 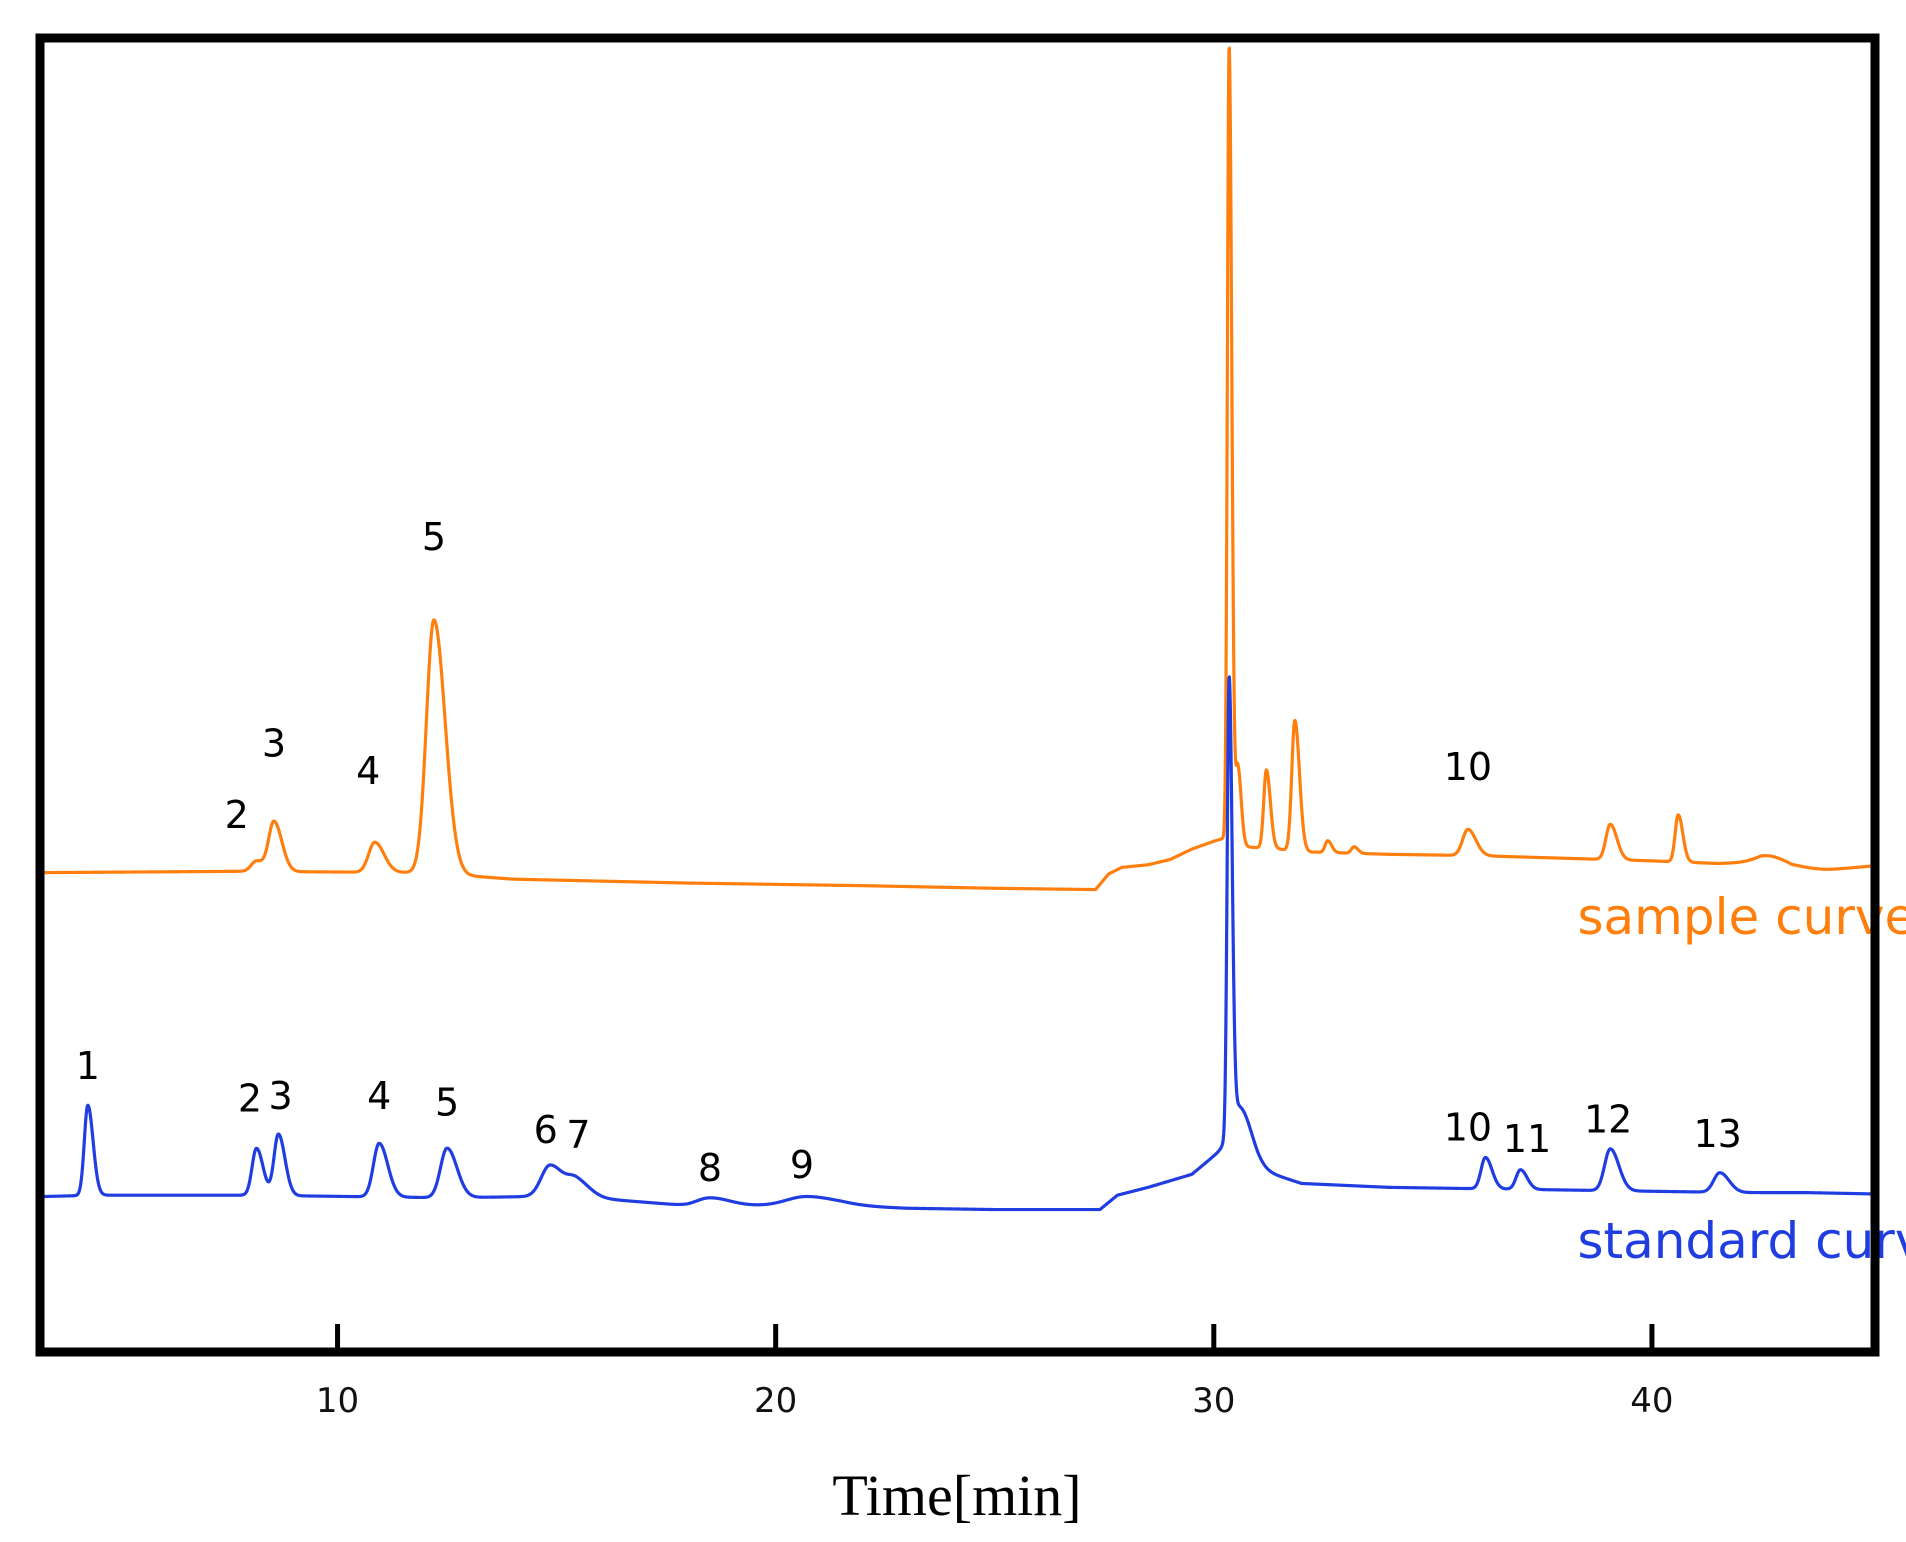 What do you see at coordinates (956, 1495) in the screenshot?
I see `x-axis-title: Time[min]` at bounding box center [956, 1495].